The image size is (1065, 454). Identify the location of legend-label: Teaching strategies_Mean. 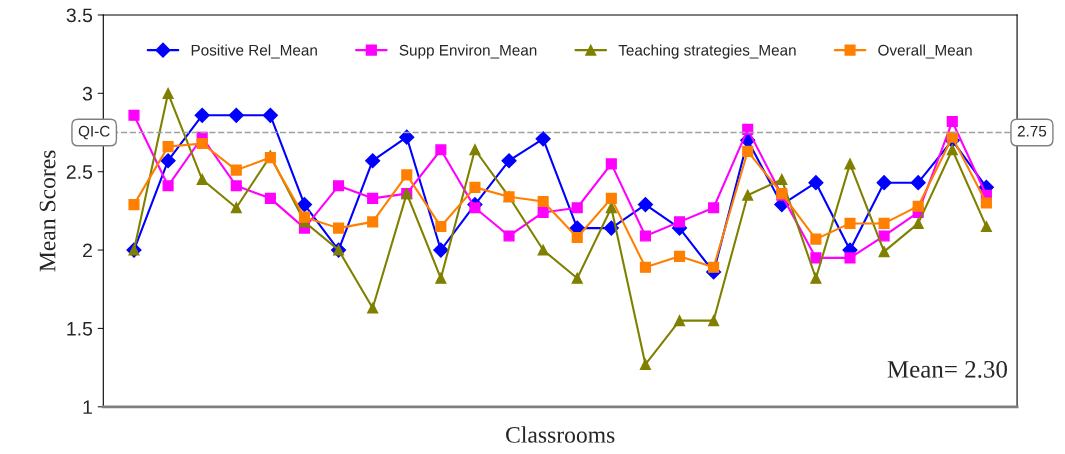
(707, 51).